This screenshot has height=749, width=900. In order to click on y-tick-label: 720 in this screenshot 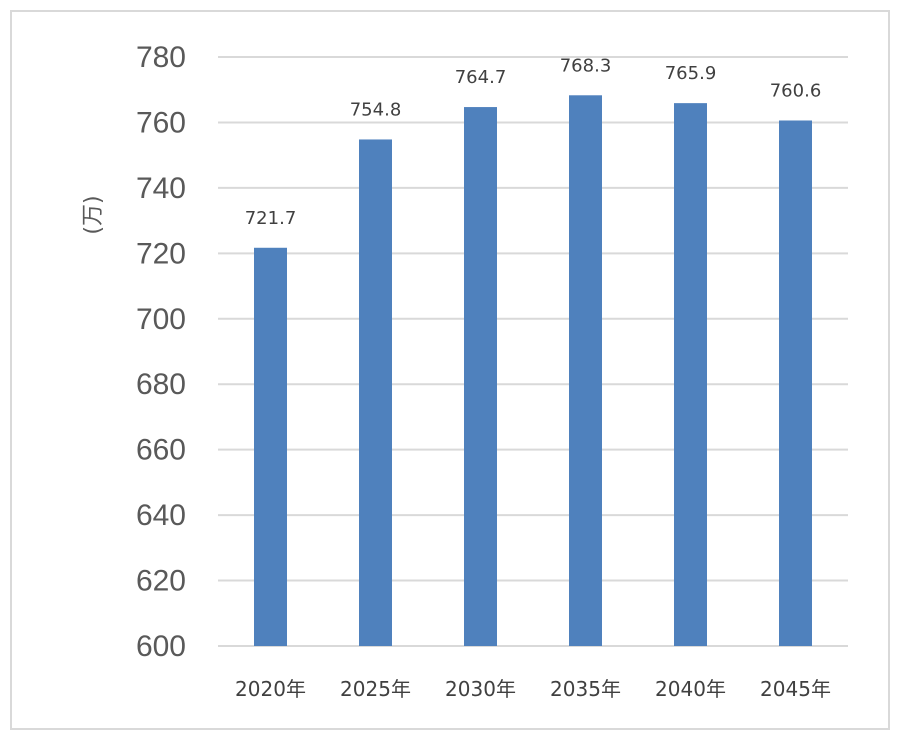, I will do `click(161, 253)`.